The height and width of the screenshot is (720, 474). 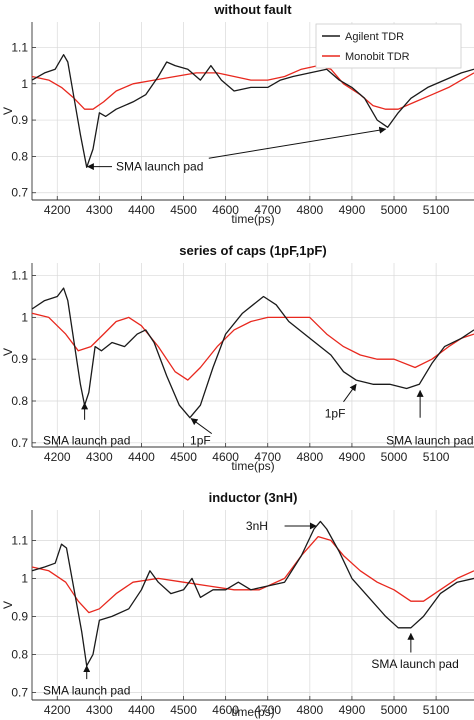 What do you see at coordinates (252, 9) in the screenshot?
I see `panel-title: without fault` at bounding box center [252, 9].